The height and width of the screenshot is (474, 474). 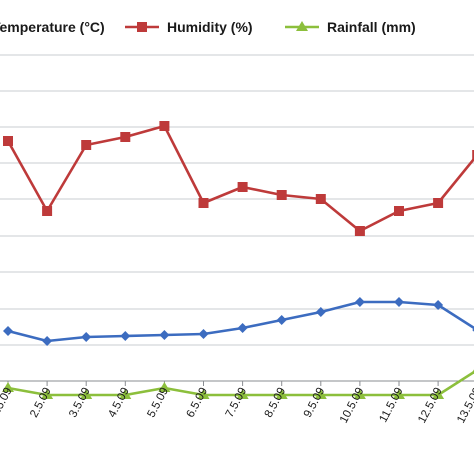 I want to click on x-tick-label-12: 13.5.09, so click(x=464, y=406).